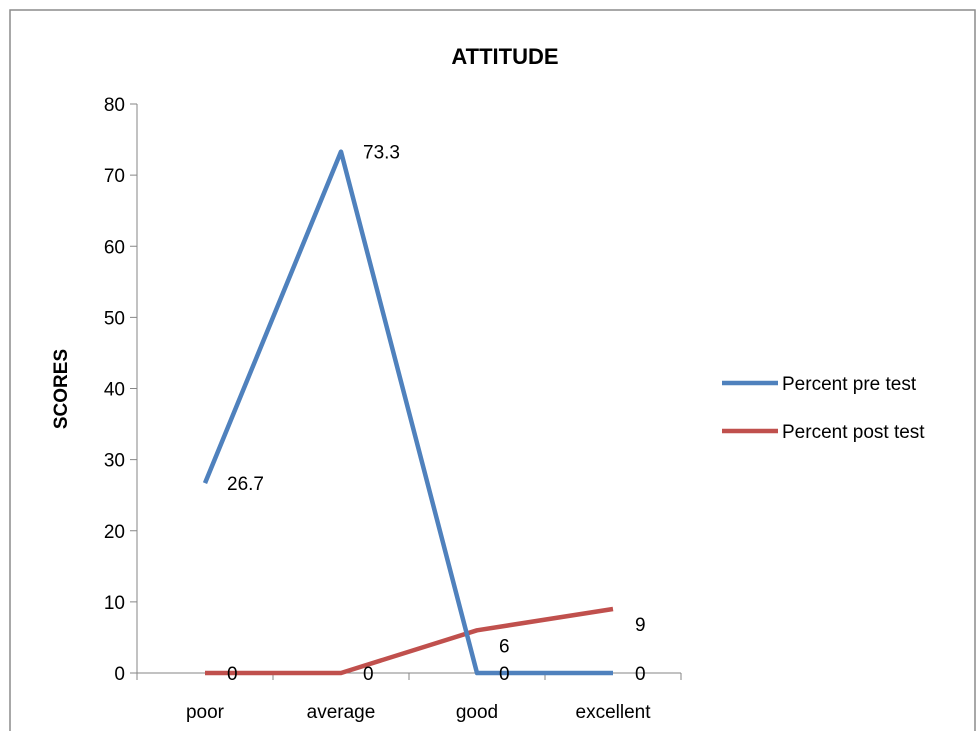  Describe the element at coordinates (114, 105) in the screenshot. I see `y-tick-label: 80` at that location.